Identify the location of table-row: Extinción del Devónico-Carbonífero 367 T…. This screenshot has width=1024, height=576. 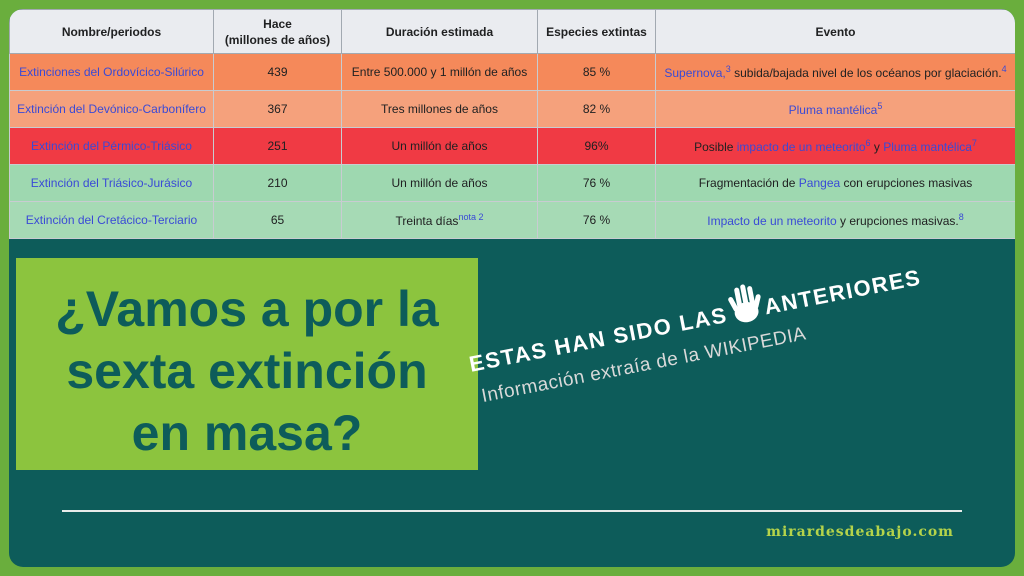
(512, 109).